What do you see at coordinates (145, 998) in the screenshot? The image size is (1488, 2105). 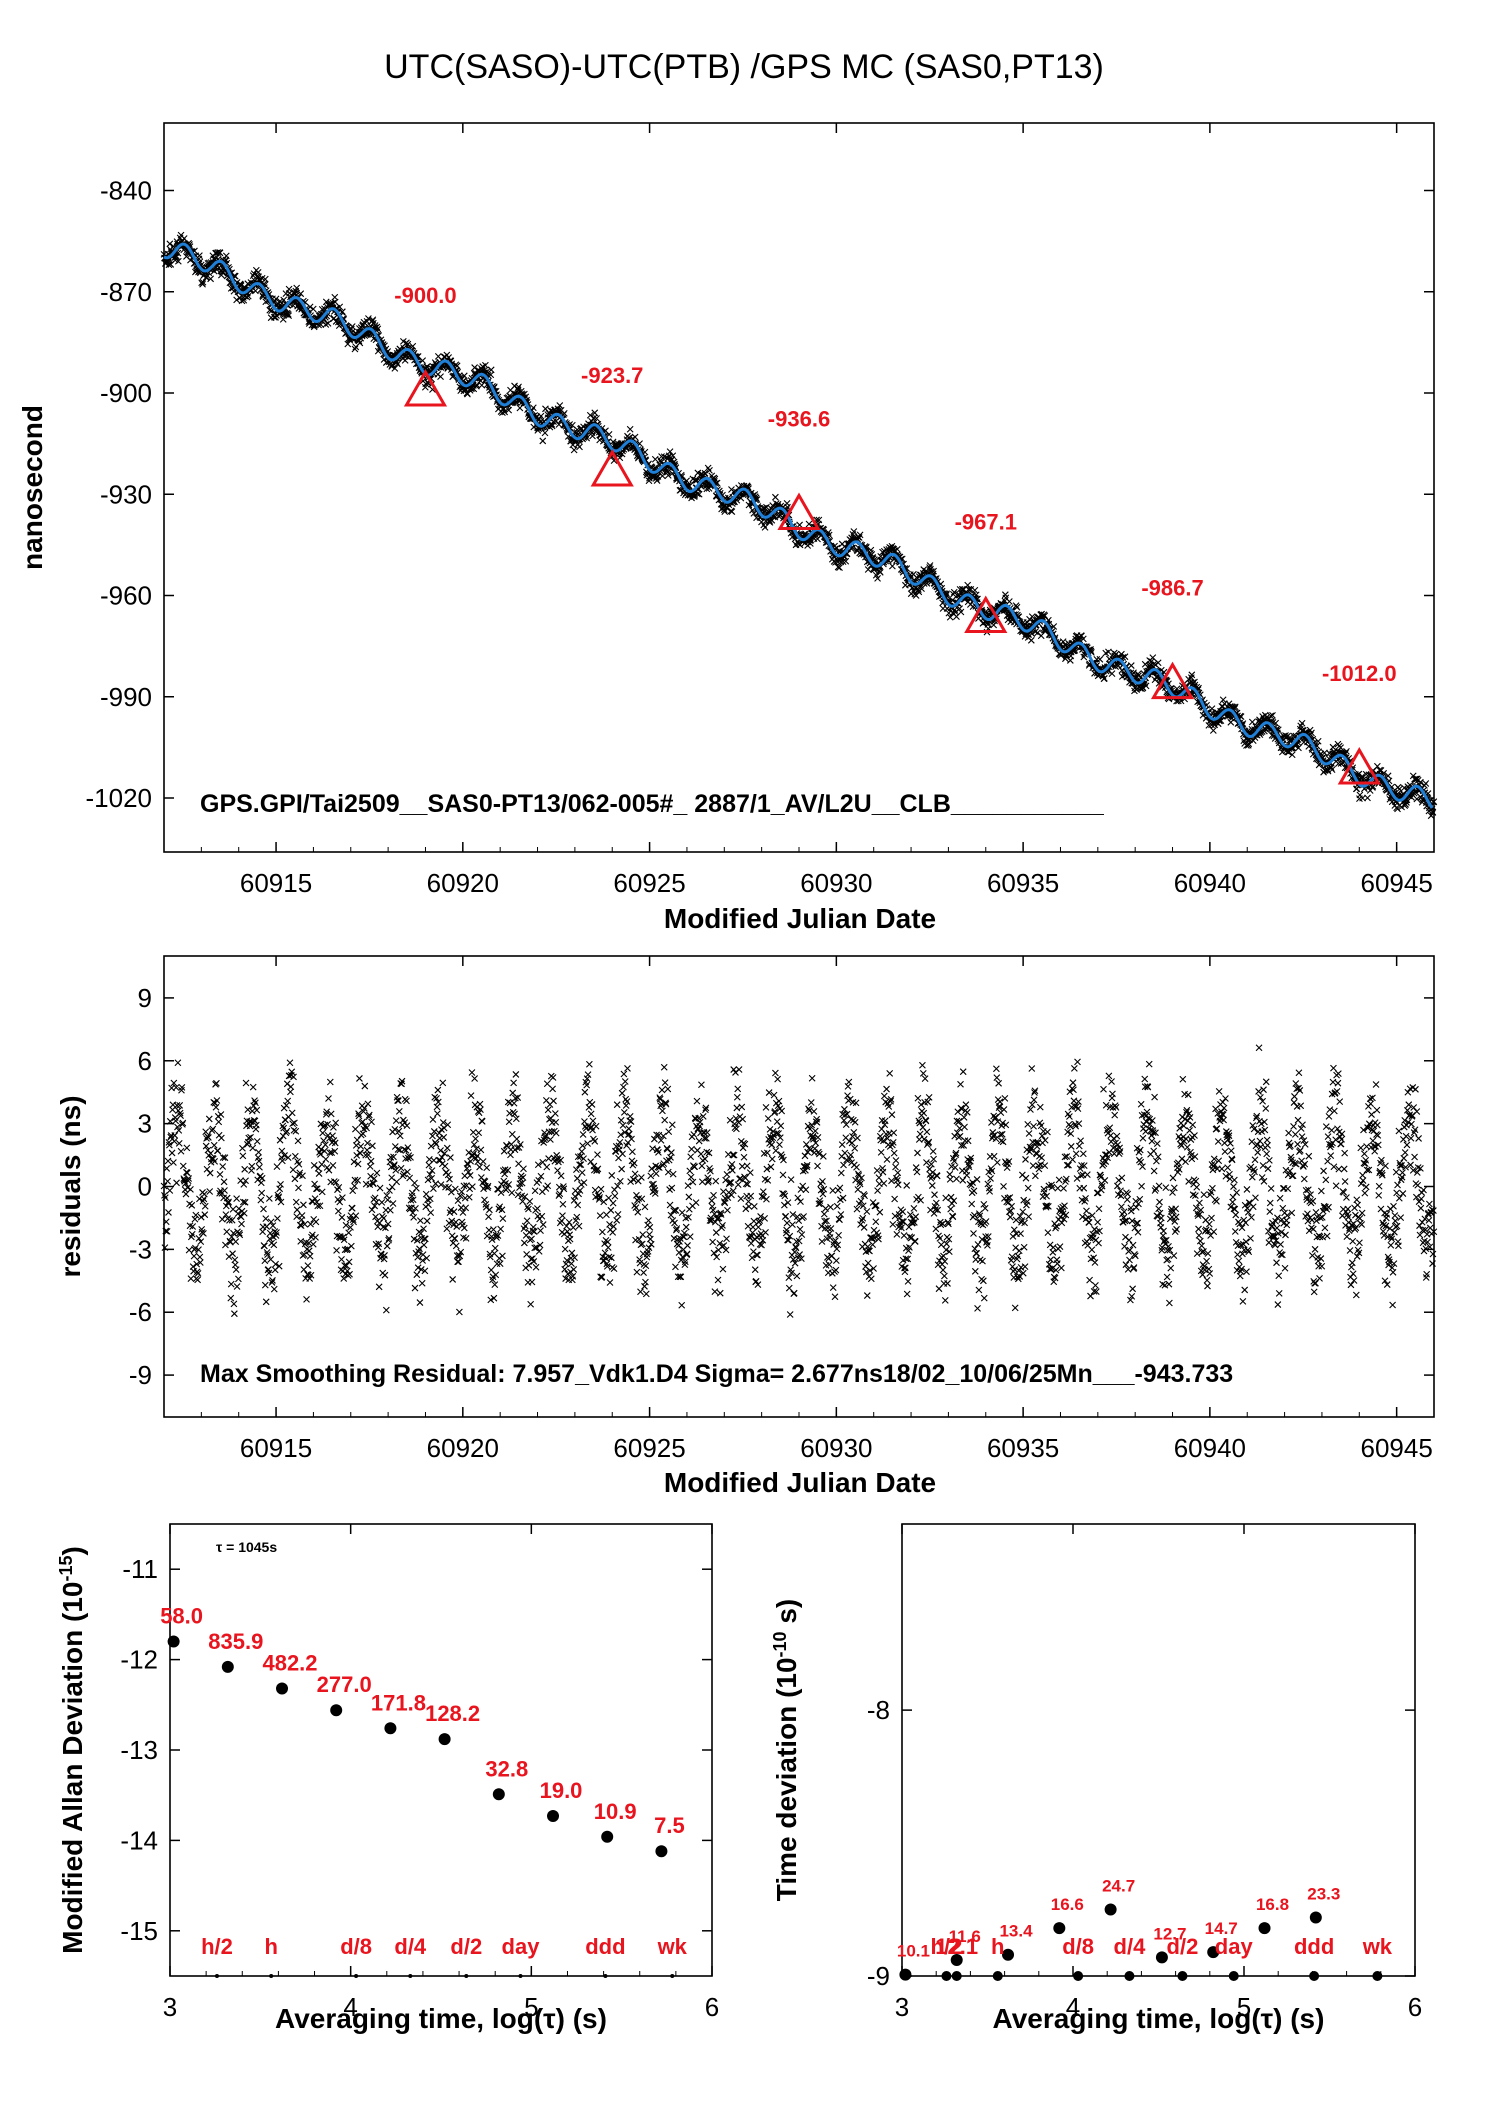 I see `y-tick-label: 9` at bounding box center [145, 998].